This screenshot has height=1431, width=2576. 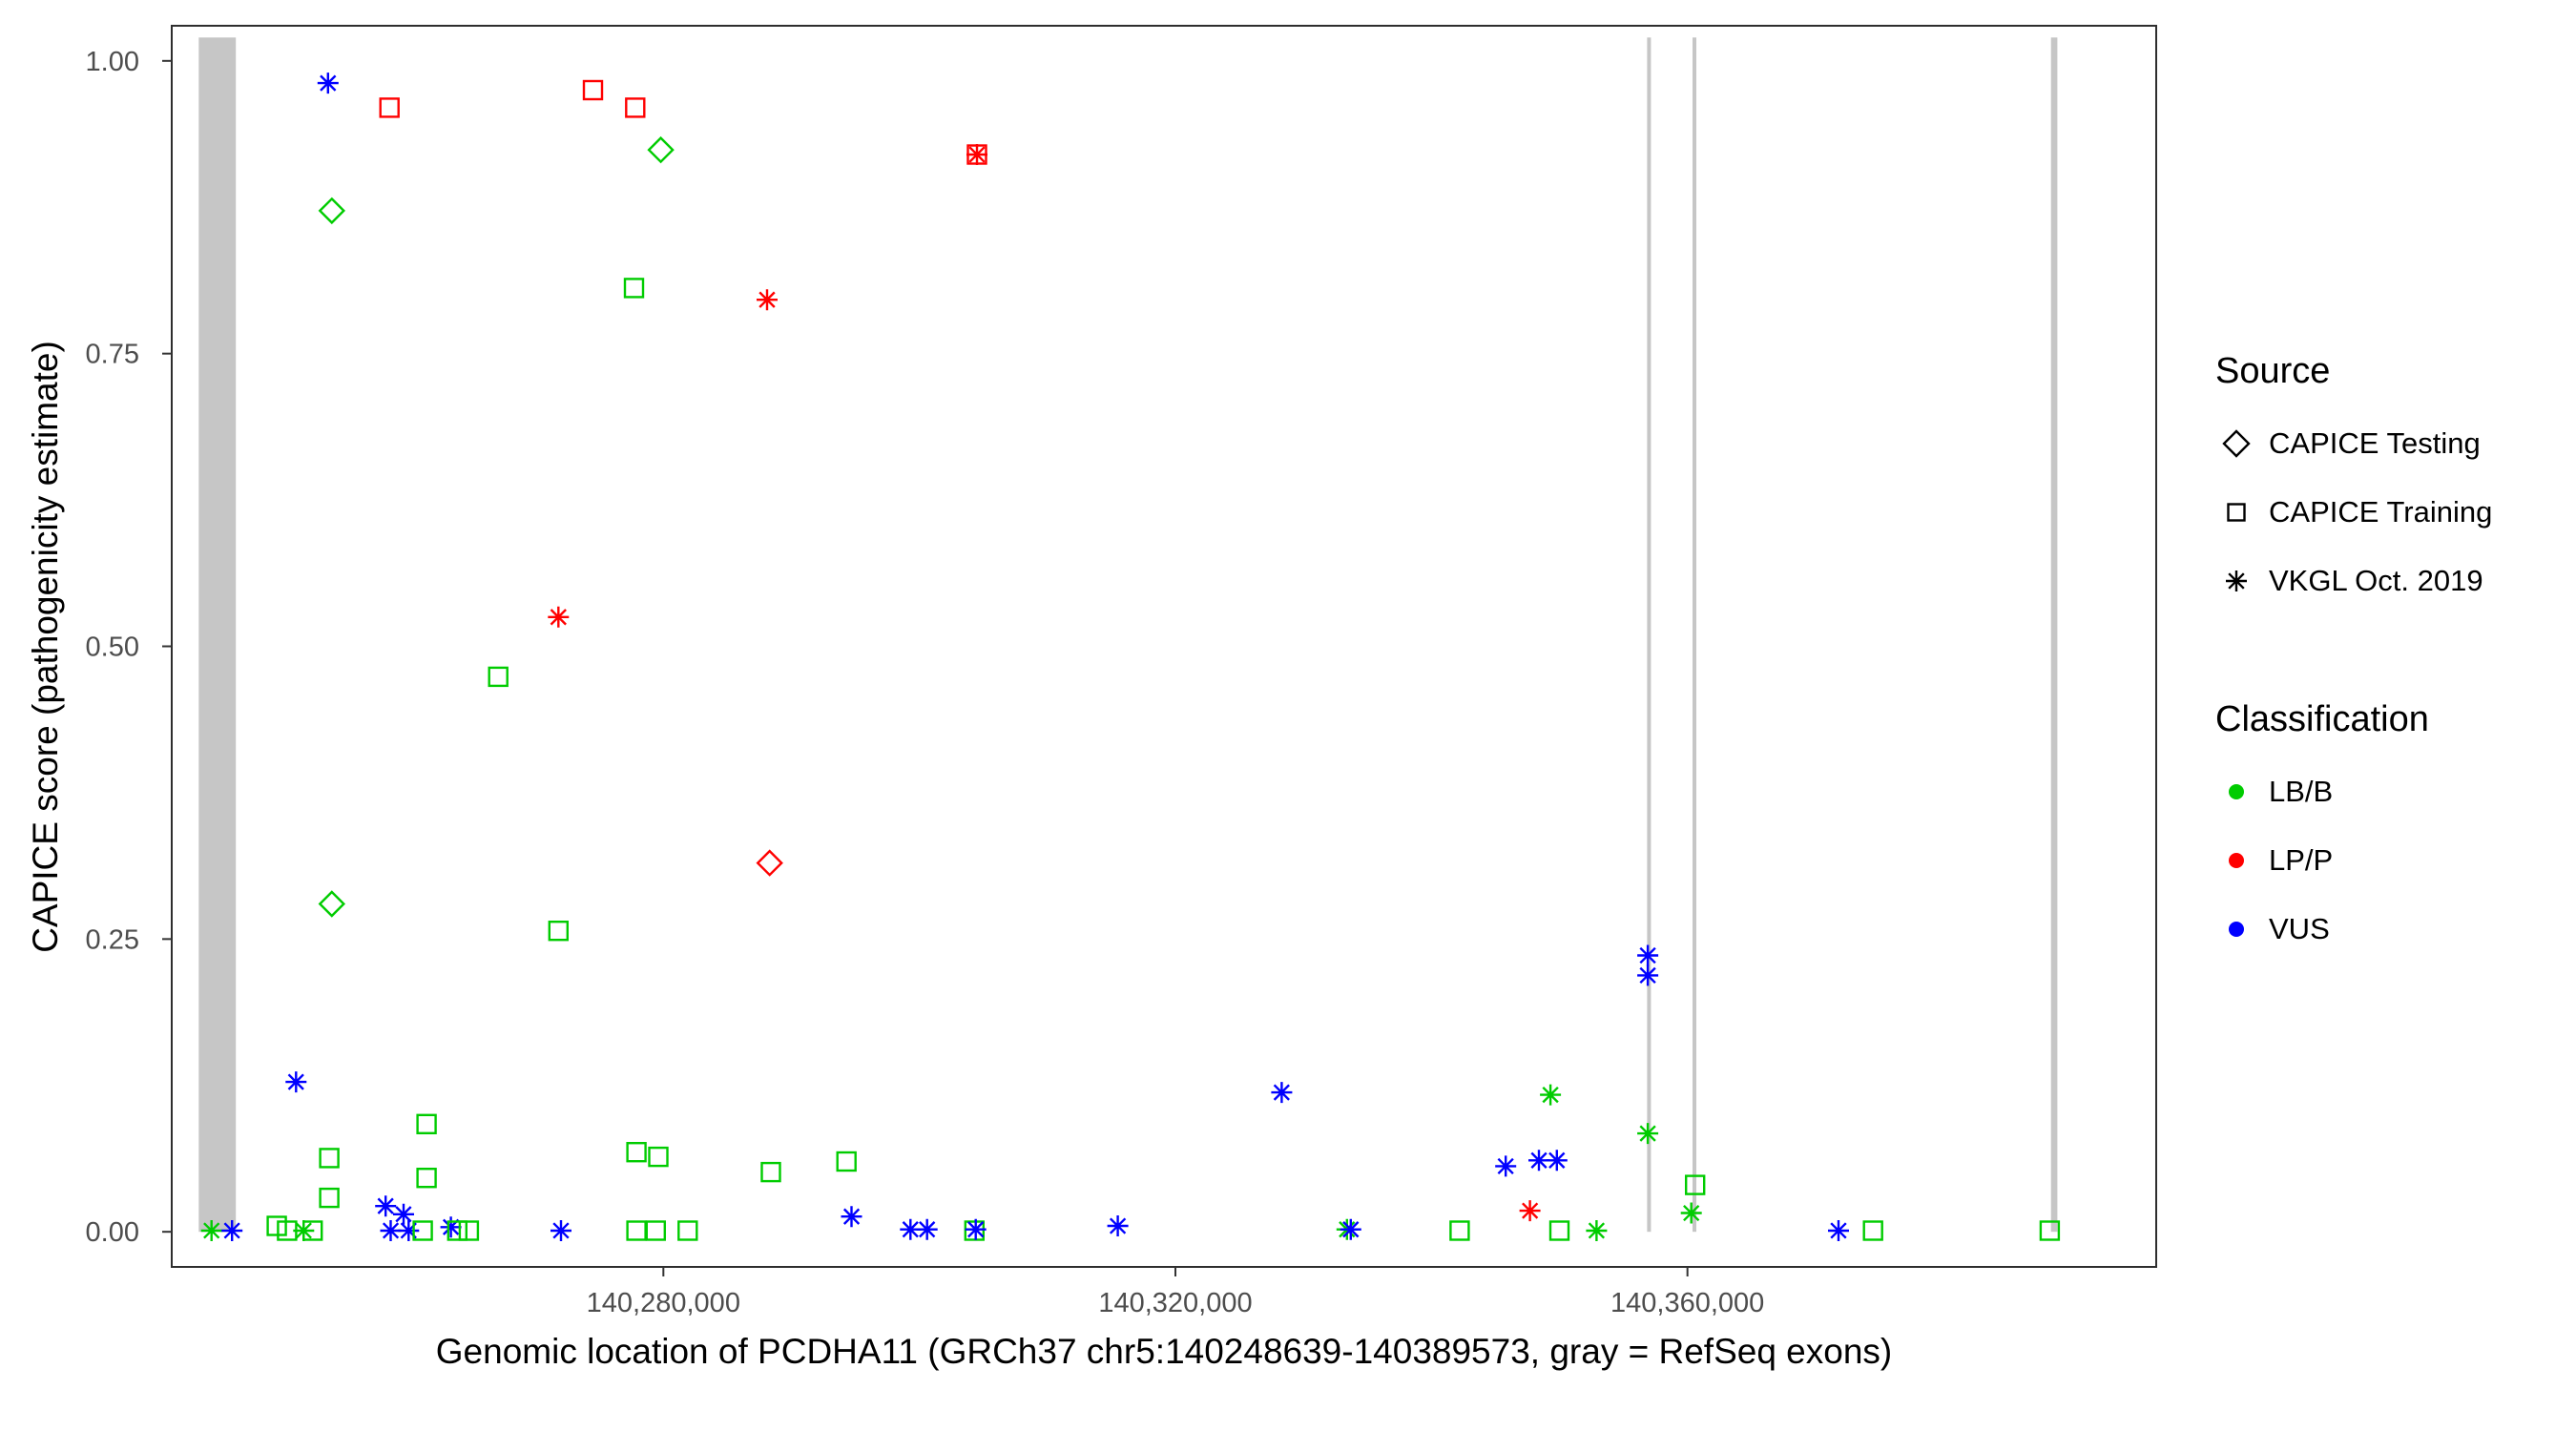 I want to click on legend-item-capice-training: CAPICE Training, so click(x=2395, y=513).